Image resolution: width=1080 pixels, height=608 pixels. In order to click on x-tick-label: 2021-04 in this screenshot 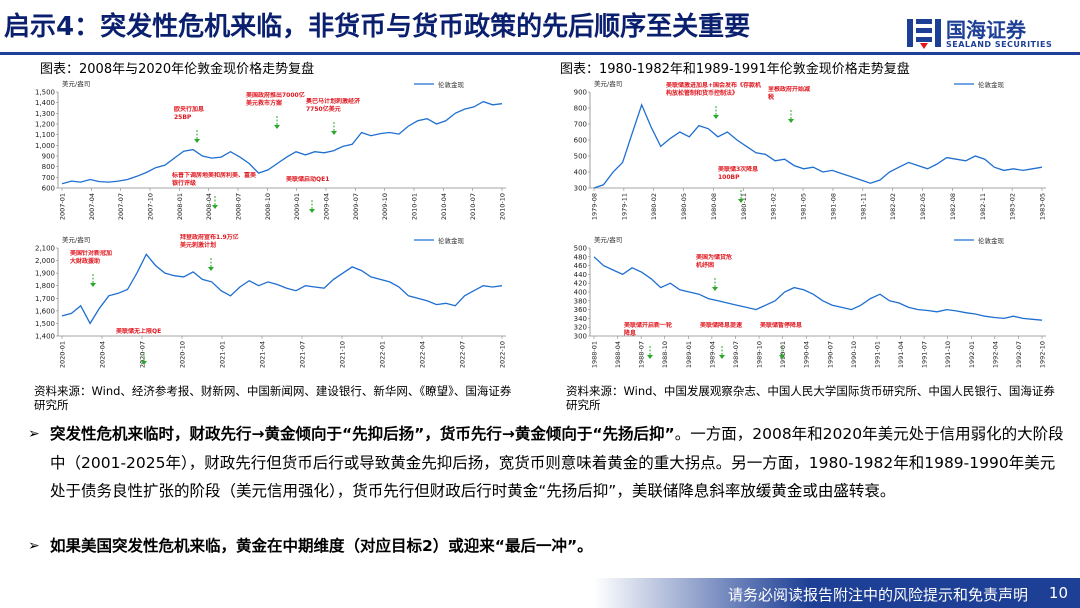, I will do `click(263, 354)`.